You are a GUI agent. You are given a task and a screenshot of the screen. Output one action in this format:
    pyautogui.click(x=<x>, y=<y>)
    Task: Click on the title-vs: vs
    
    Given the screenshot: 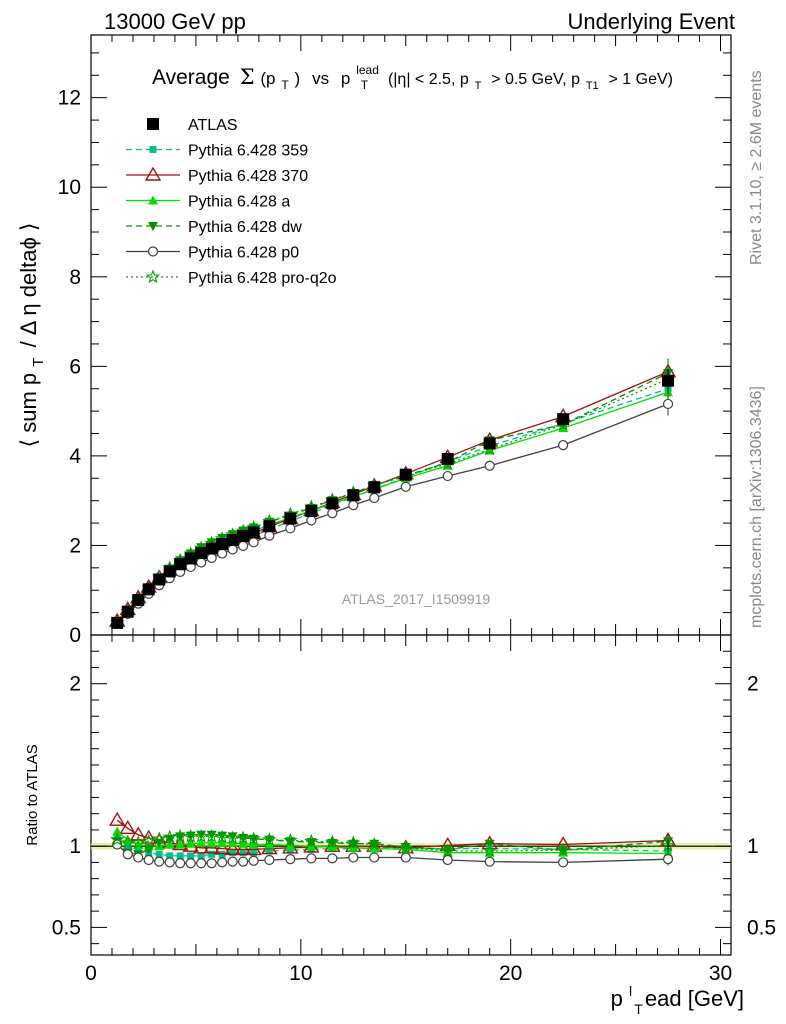 What is the action you would take?
    pyautogui.click(x=320, y=78)
    